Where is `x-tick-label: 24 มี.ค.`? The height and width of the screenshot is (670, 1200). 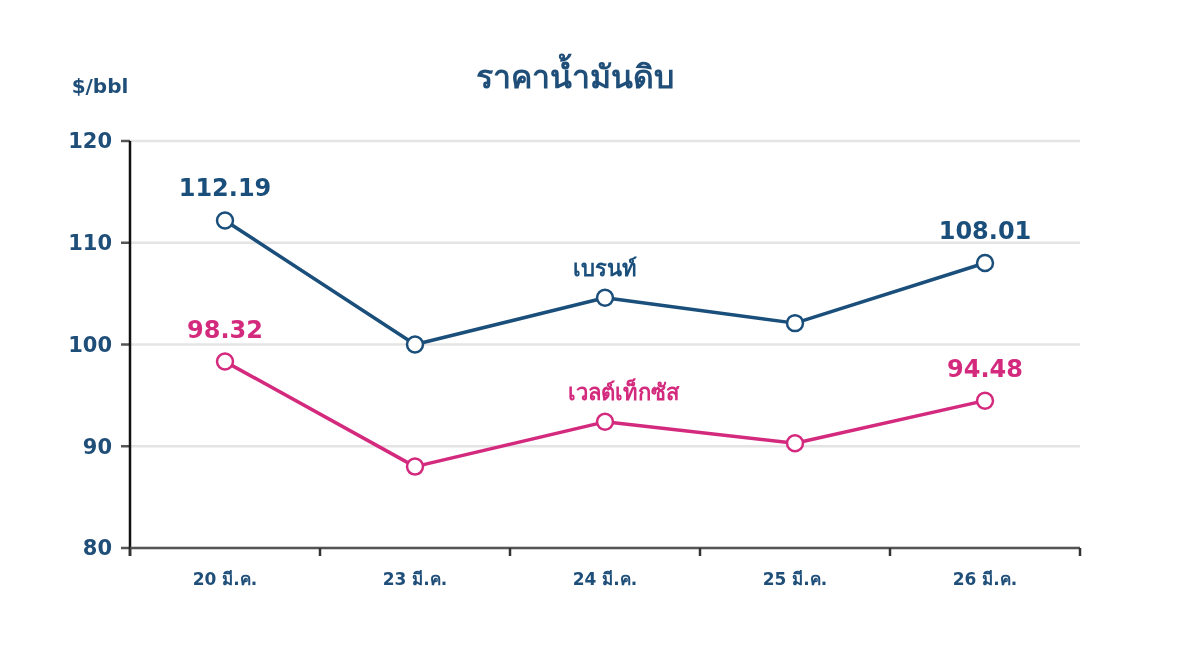 x-tick-label: 24 มี.ค. is located at coordinates (605, 579).